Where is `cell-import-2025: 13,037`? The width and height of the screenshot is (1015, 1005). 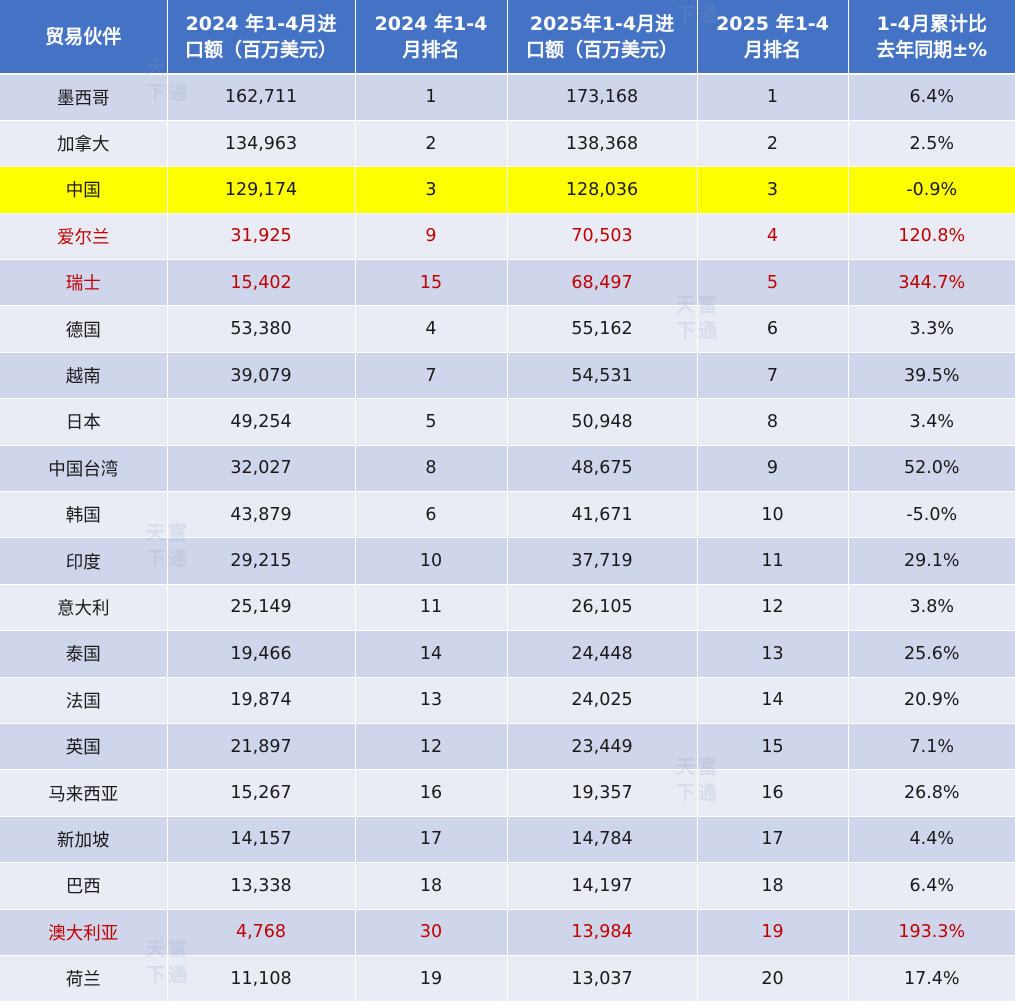
cell-import-2025: 13,037 is located at coordinates (602, 979).